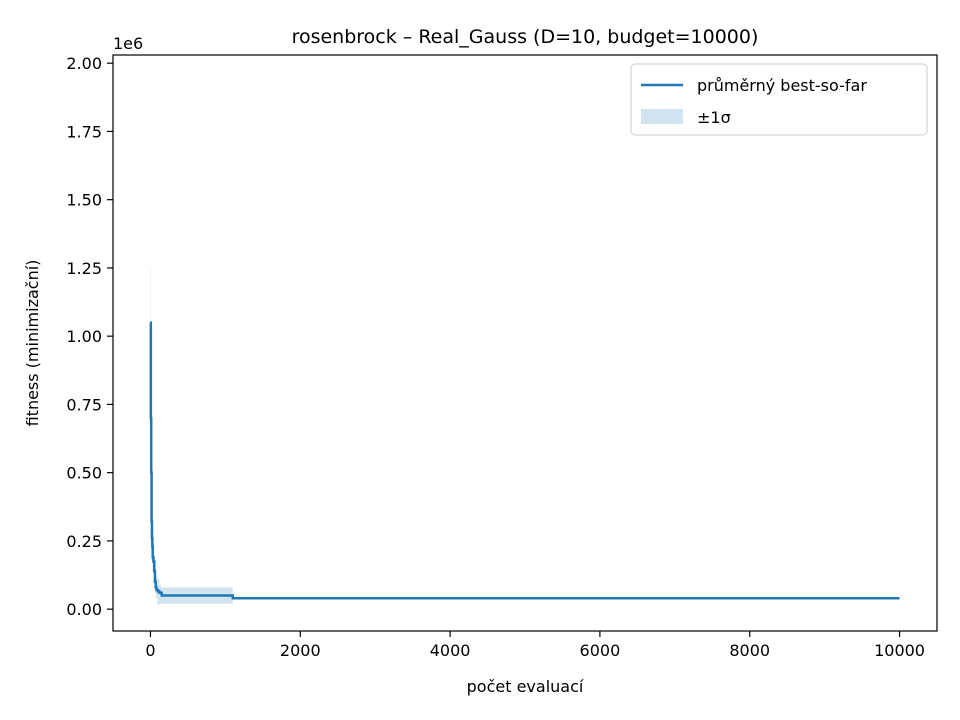  I want to click on y-tick-label: 1.50, so click(84, 200).